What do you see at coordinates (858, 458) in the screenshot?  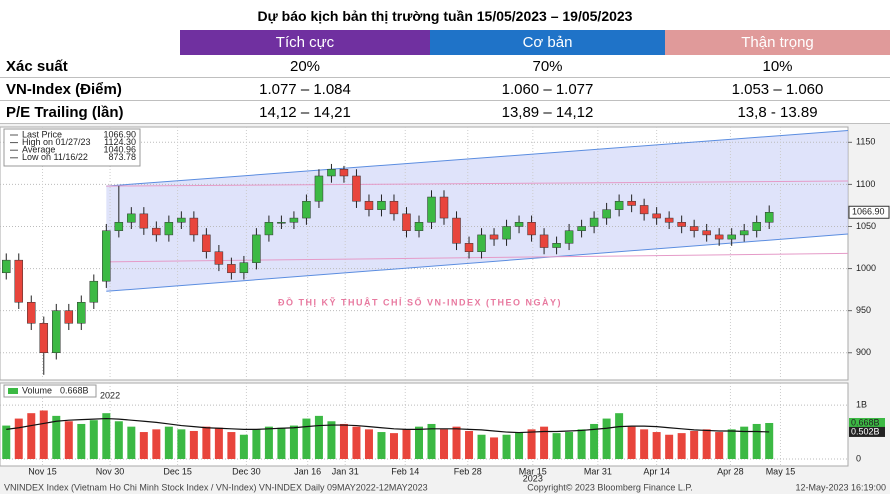 I see `volume-tick-label: 0` at bounding box center [858, 458].